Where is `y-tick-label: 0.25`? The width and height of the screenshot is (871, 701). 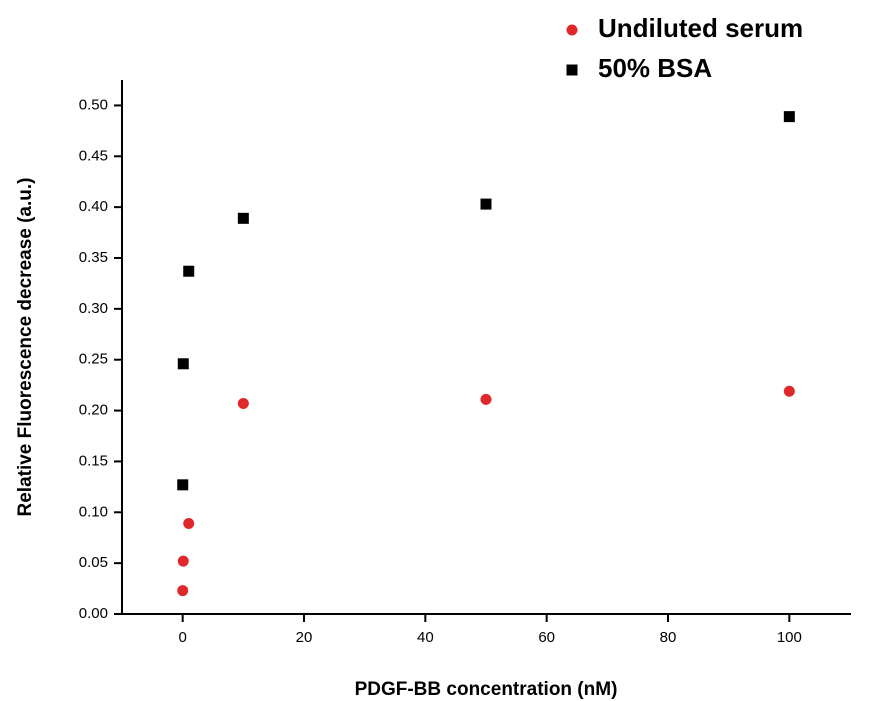
y-tick-label: 0.25 is located at coordinates (93, 359).